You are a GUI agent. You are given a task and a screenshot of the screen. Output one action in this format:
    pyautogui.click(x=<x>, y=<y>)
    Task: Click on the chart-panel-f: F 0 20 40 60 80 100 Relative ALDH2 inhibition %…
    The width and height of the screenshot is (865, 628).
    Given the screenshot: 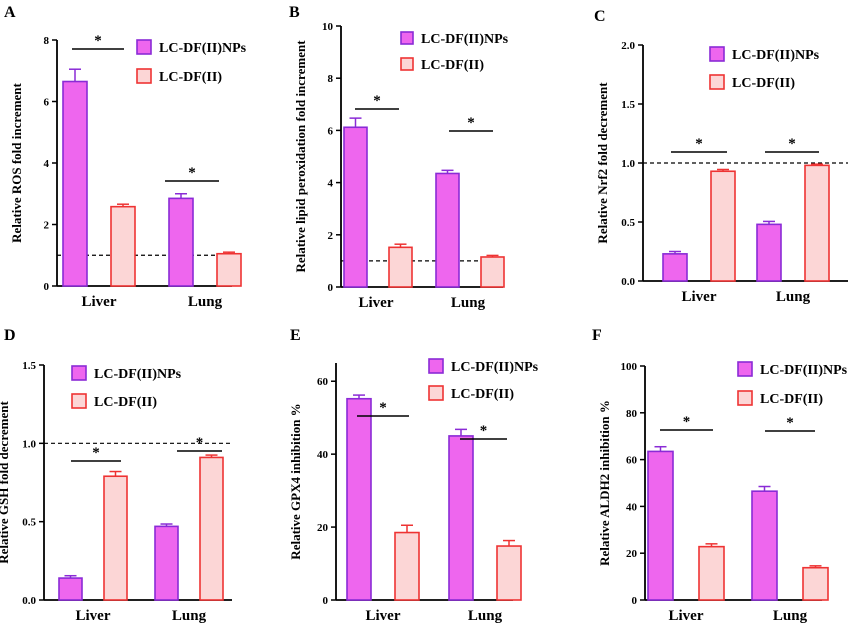 What is the action you would take?
    pyautogui.click(x=720, y=475)
    